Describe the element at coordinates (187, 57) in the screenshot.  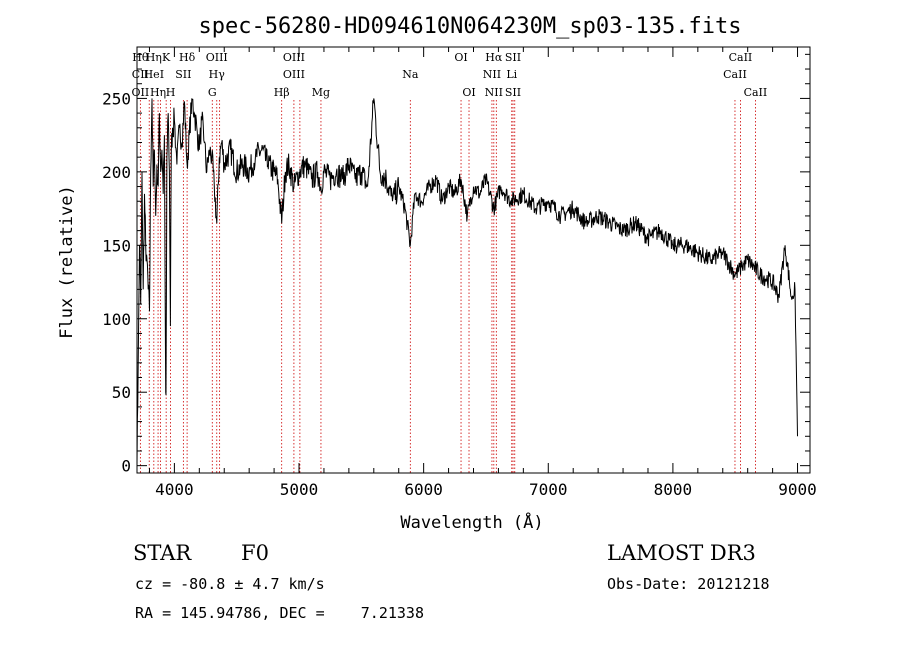
I see `line-marker-label: Hδ` at that location.